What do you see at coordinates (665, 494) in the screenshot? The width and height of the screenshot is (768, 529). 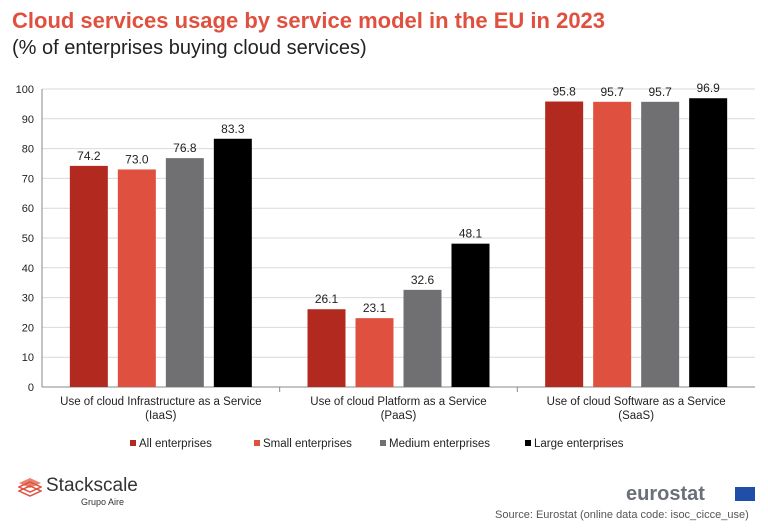 I see `eurostat-logo: eurostat` at bounding box center [665, 494].